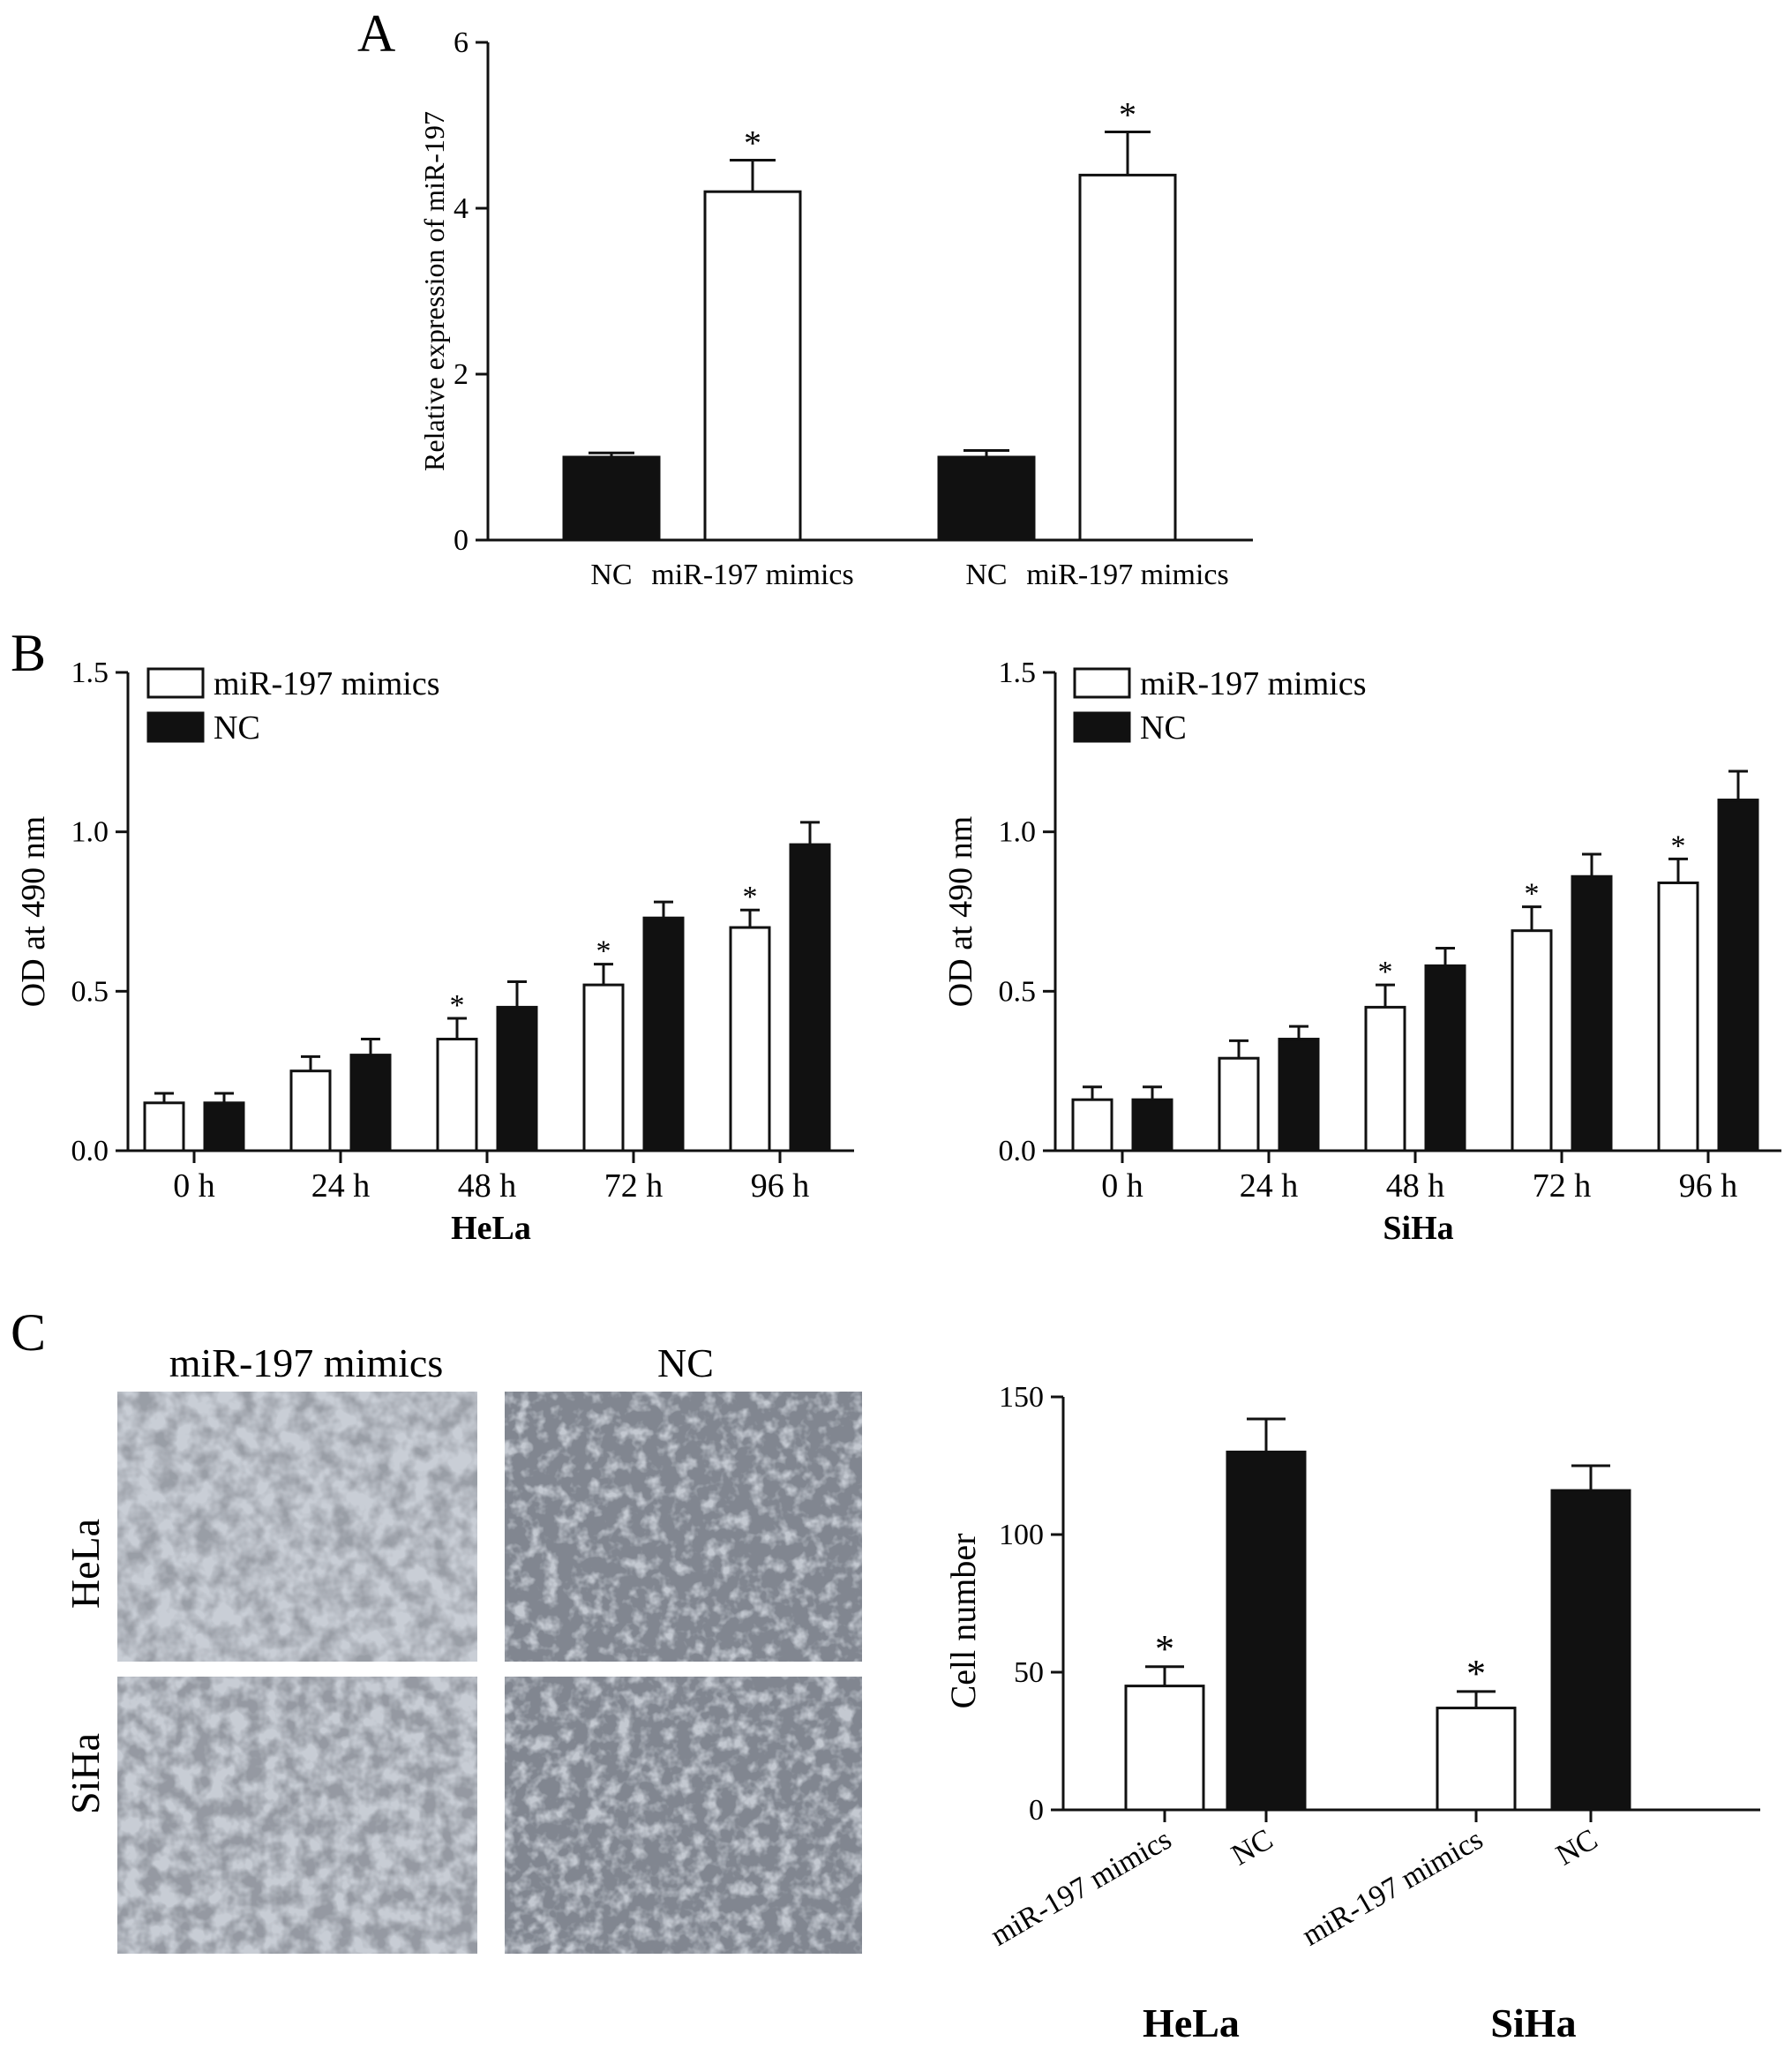  What do you see at coordinates (1029, 1672) in the screenshot?
I see `y-tick-label: 50` at bounding box center [1029, 1672].